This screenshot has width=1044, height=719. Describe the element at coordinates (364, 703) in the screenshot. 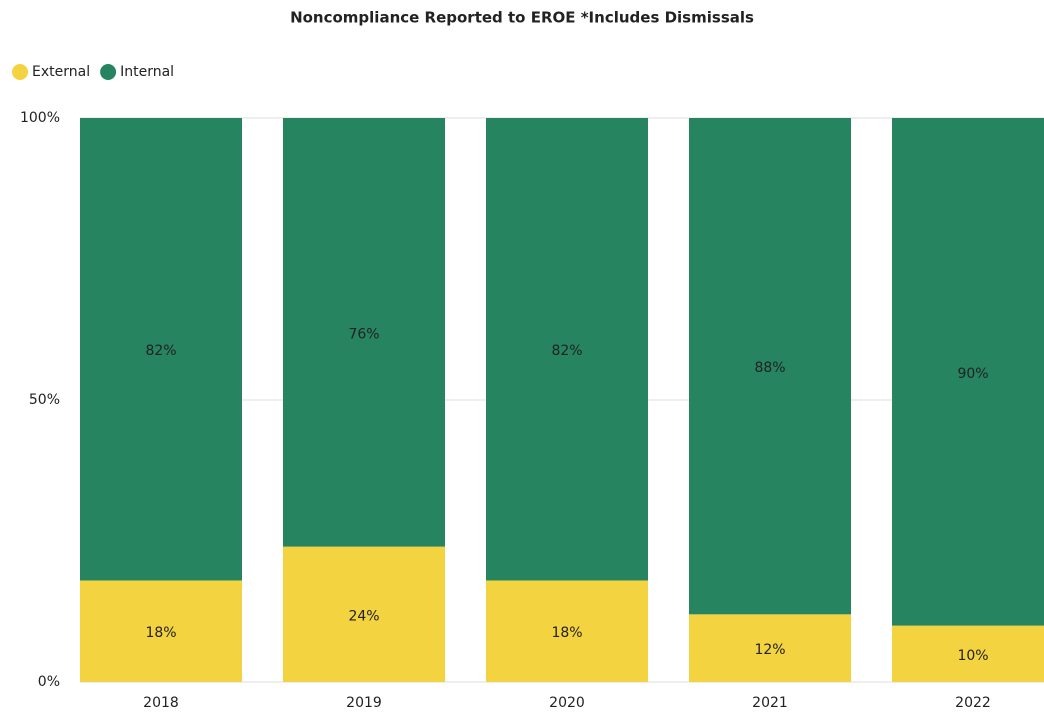

I see `x-tick-label: 2019` at that location.